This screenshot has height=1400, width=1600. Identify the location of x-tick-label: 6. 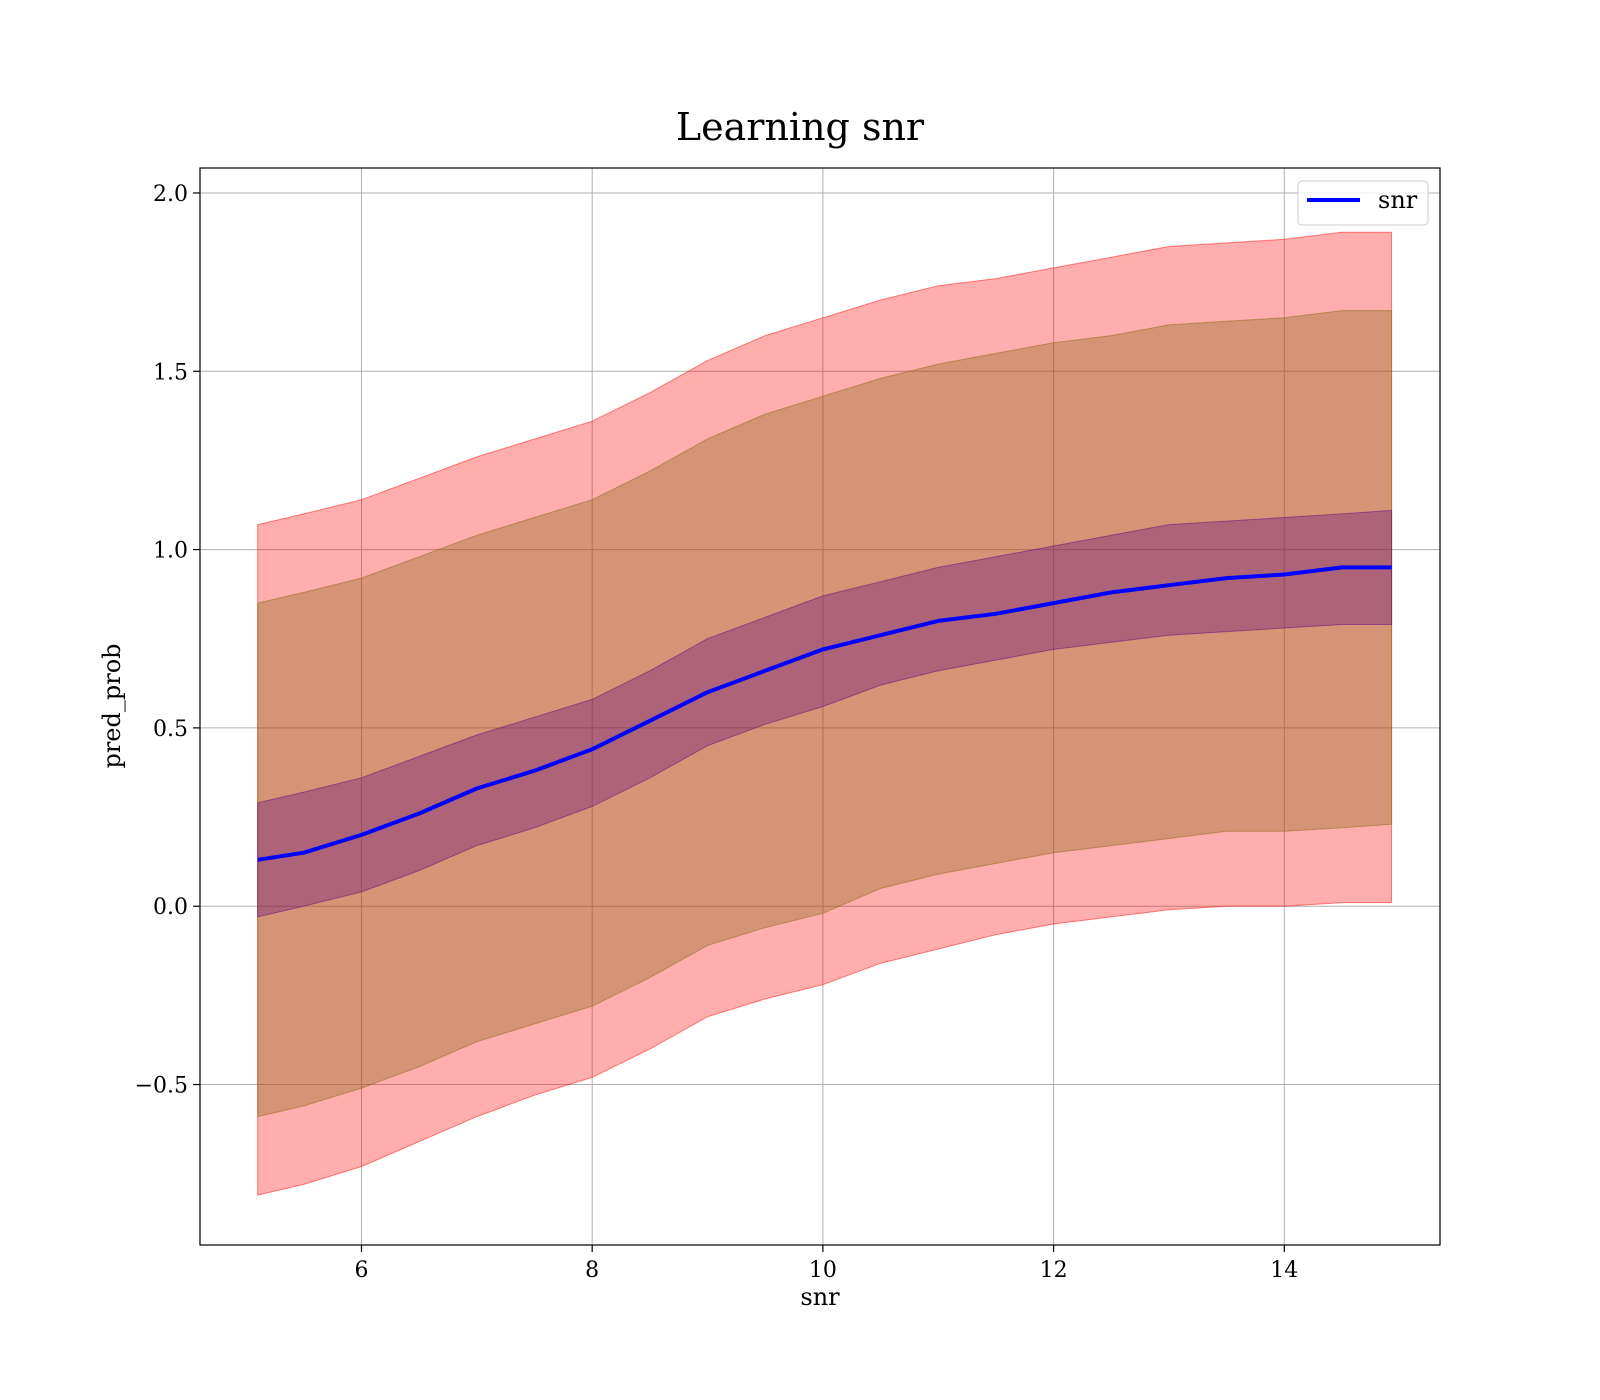
(361, 1270).